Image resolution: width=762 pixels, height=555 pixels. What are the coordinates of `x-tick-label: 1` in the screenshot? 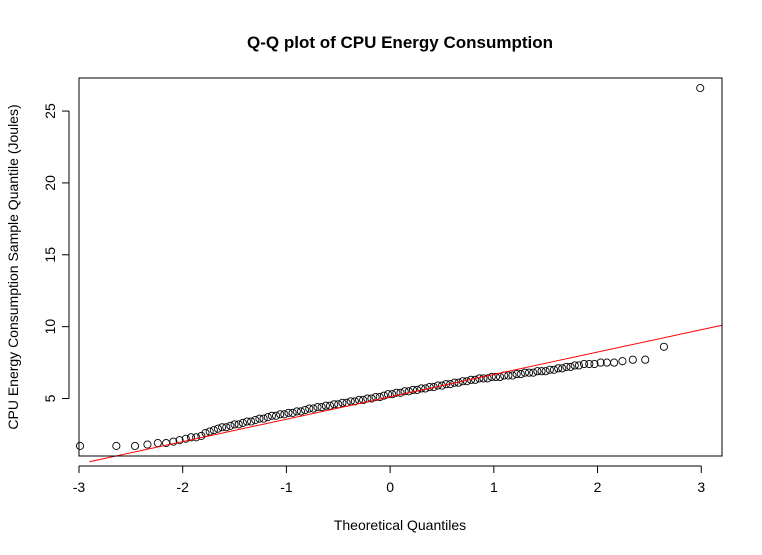 It's located at (494, 487).